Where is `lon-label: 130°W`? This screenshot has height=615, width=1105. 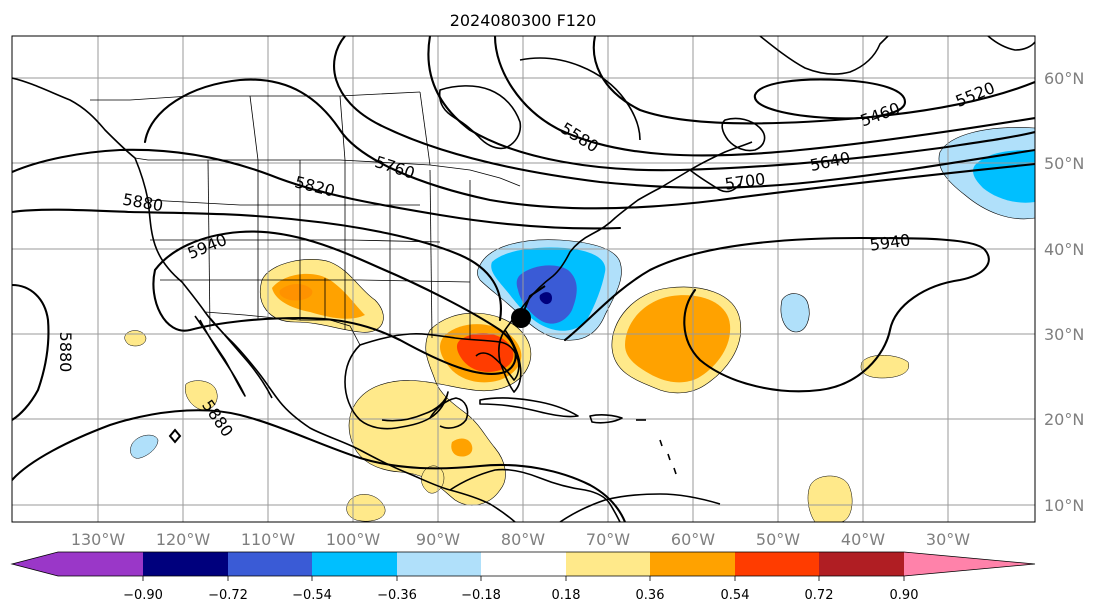 lon-label: 130°W is located at coordinates (98, 539).